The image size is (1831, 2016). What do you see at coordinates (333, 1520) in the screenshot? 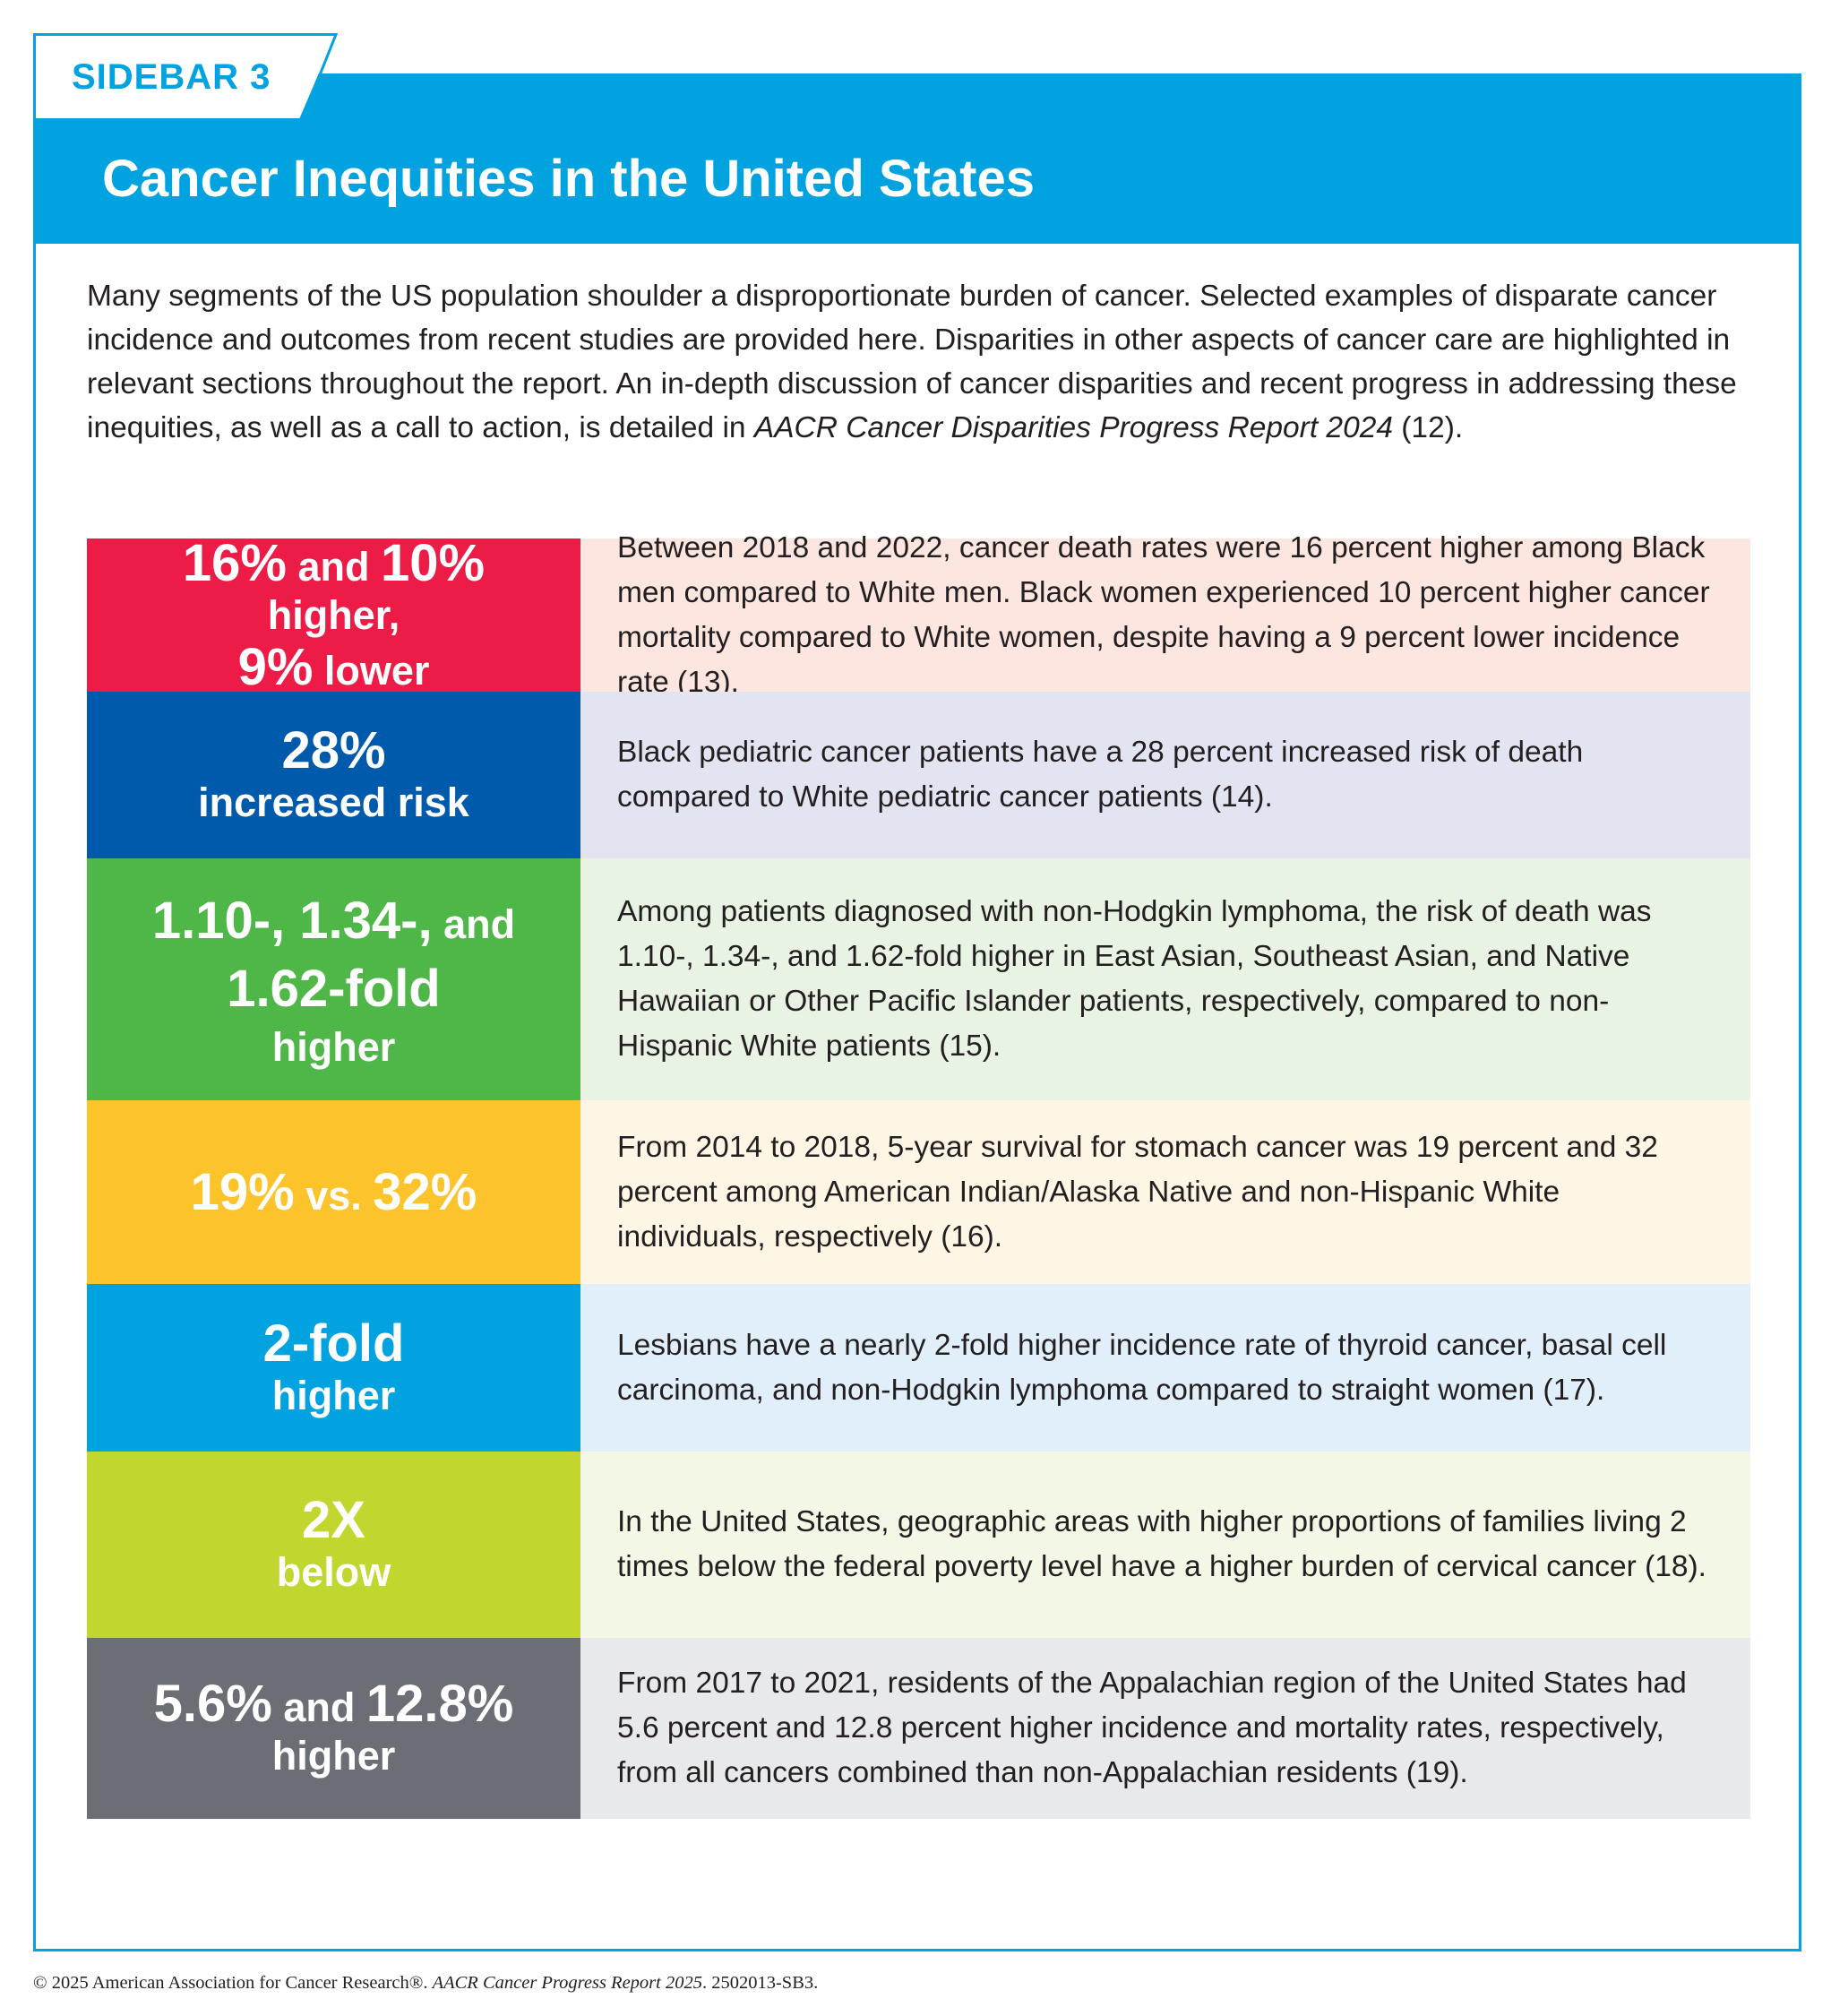
I see `stat-line: 2X` at bounding box center [333, 1520].